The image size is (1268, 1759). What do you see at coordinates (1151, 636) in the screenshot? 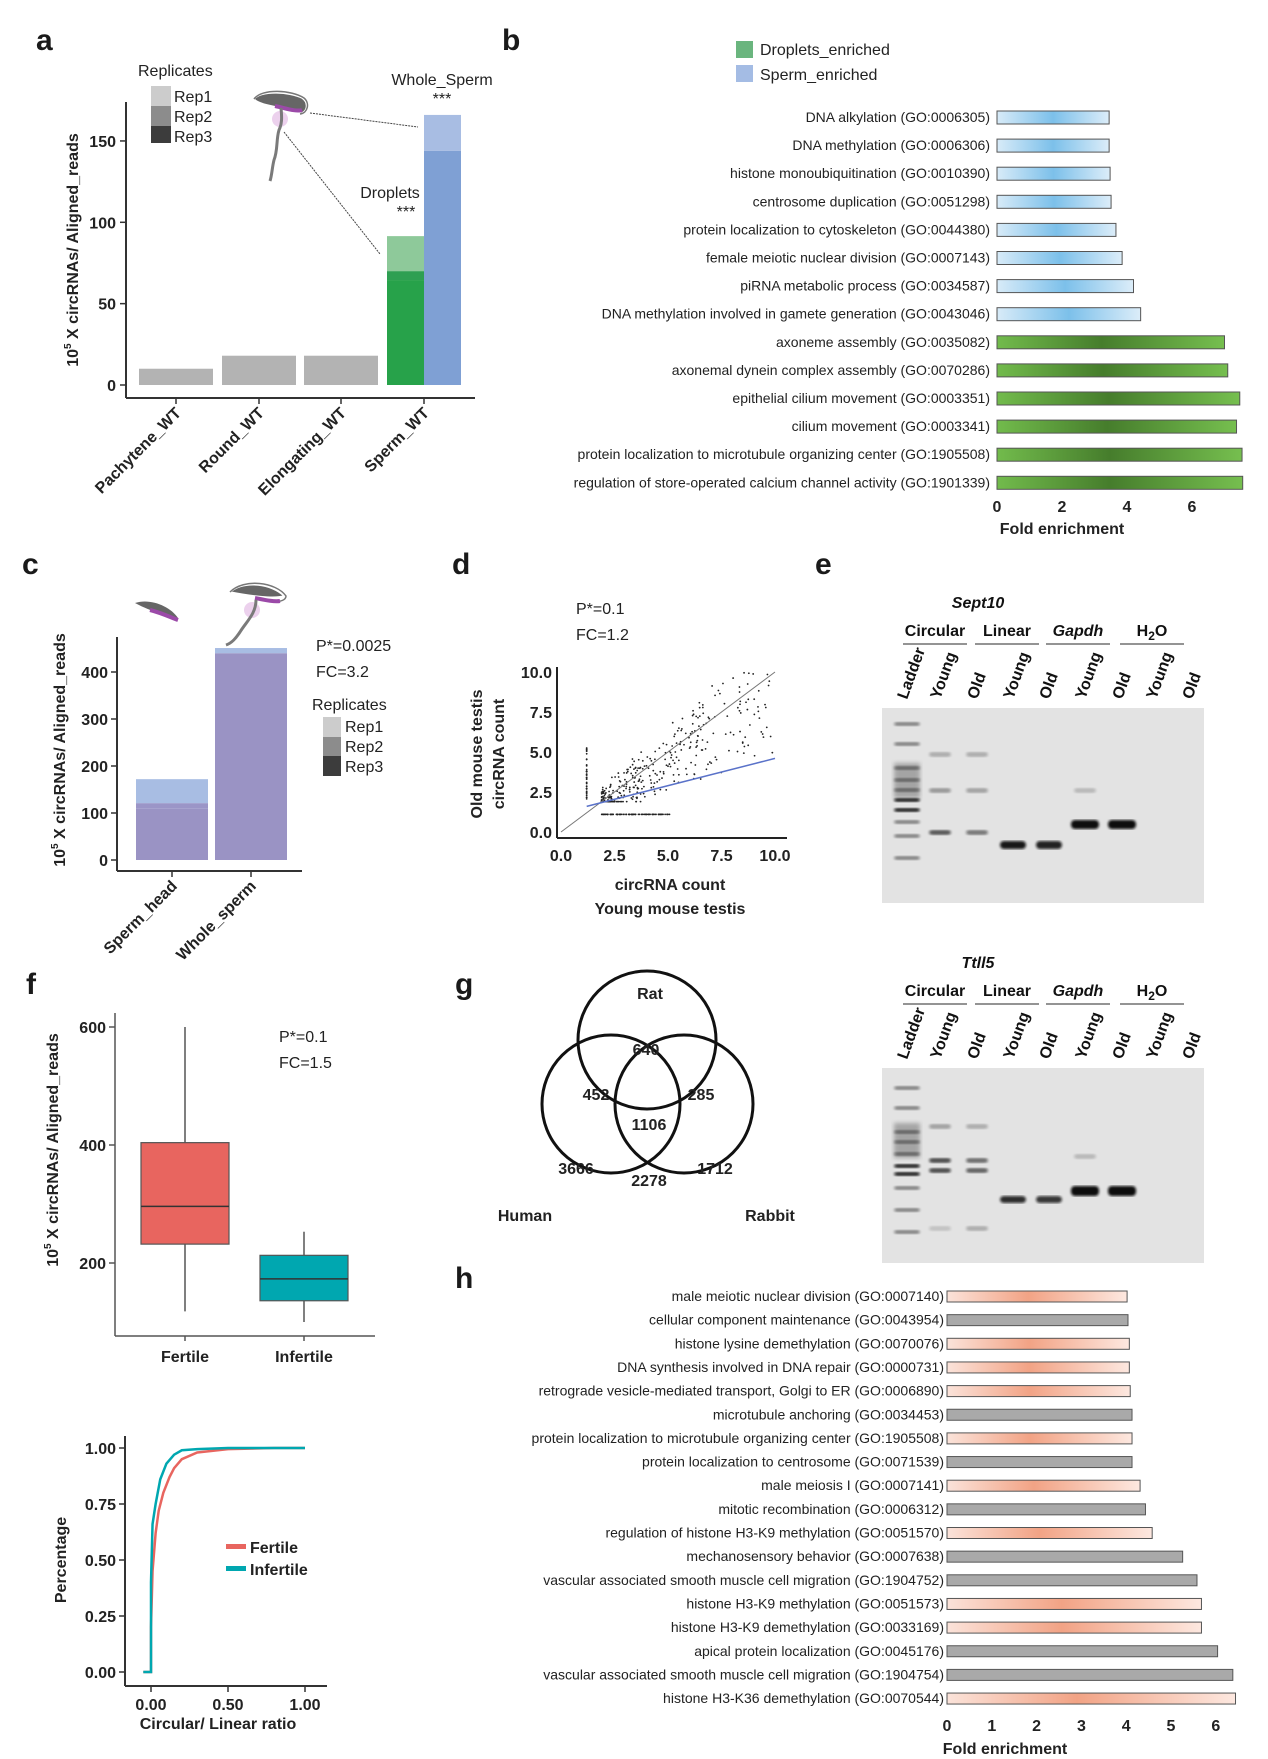
I see `h2o-sub: 2` at bounding box center [1151, 636].